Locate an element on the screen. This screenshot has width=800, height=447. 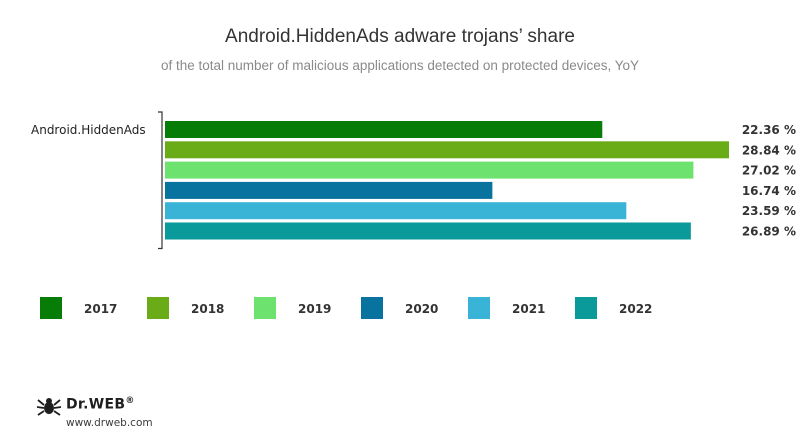
bar-2019 is located at coordinates (429, 170).